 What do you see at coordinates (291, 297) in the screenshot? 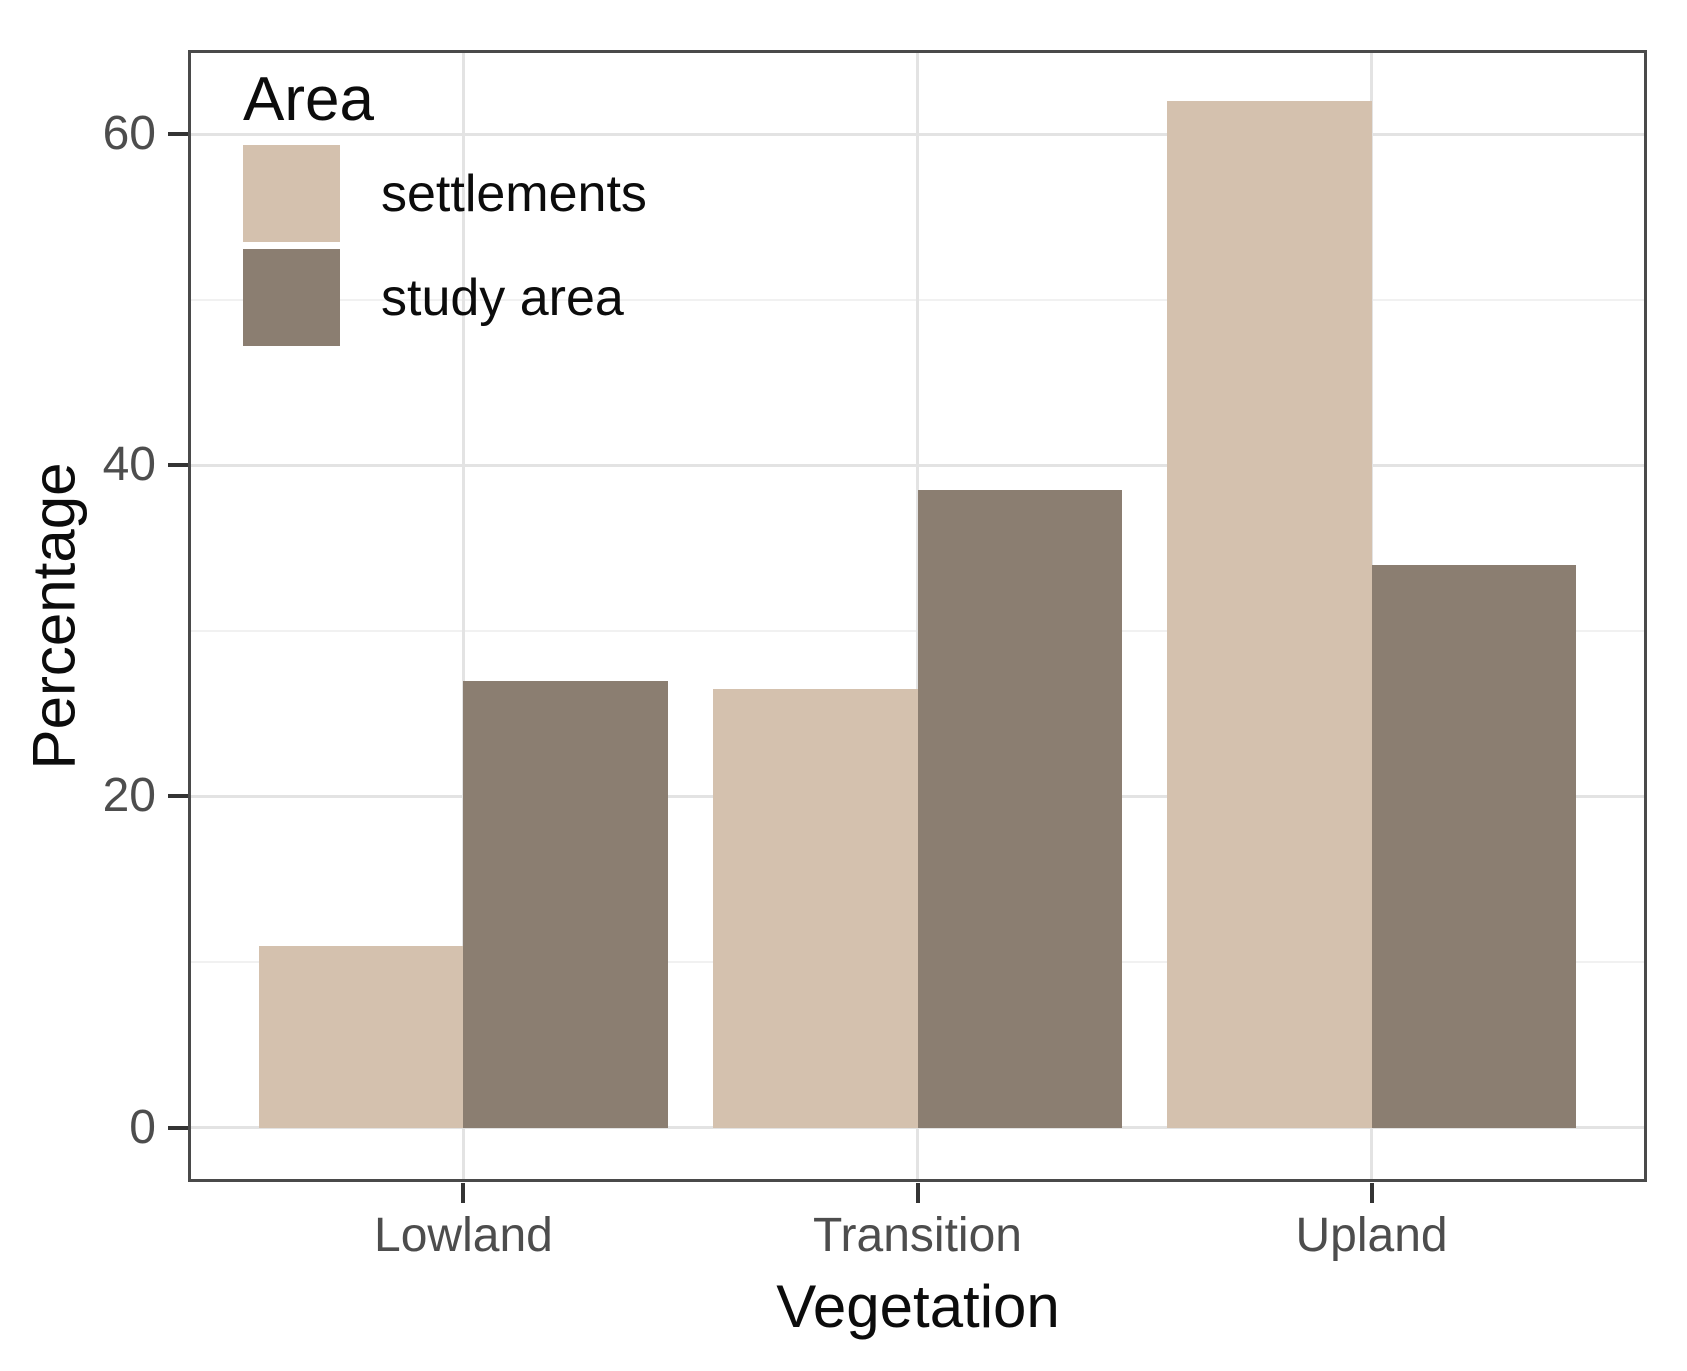
I see `legend-swatch-study-area` at bounding box center [291, 297].